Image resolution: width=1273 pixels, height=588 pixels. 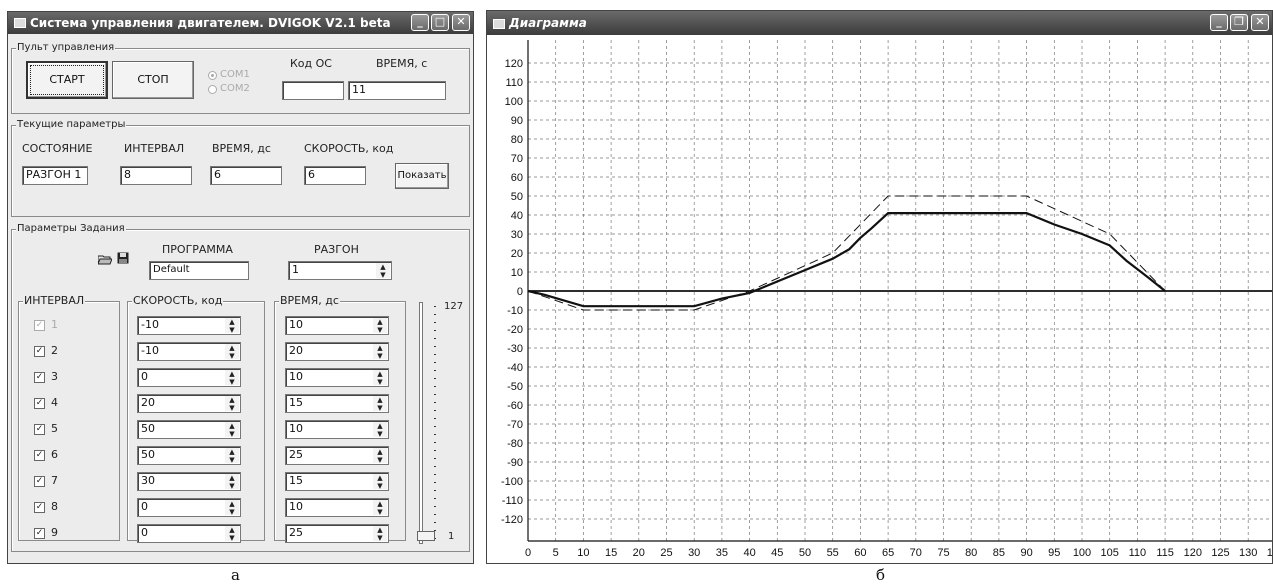 I want to click on interval-number: 9, so click(x=54, y=532).